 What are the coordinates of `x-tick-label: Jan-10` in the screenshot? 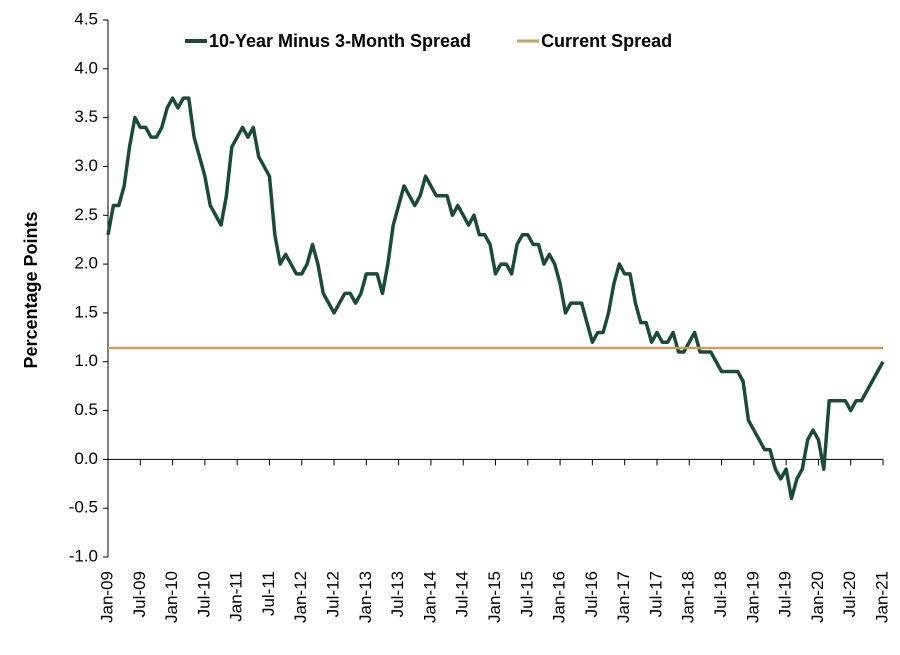 It's located at (171, 597).